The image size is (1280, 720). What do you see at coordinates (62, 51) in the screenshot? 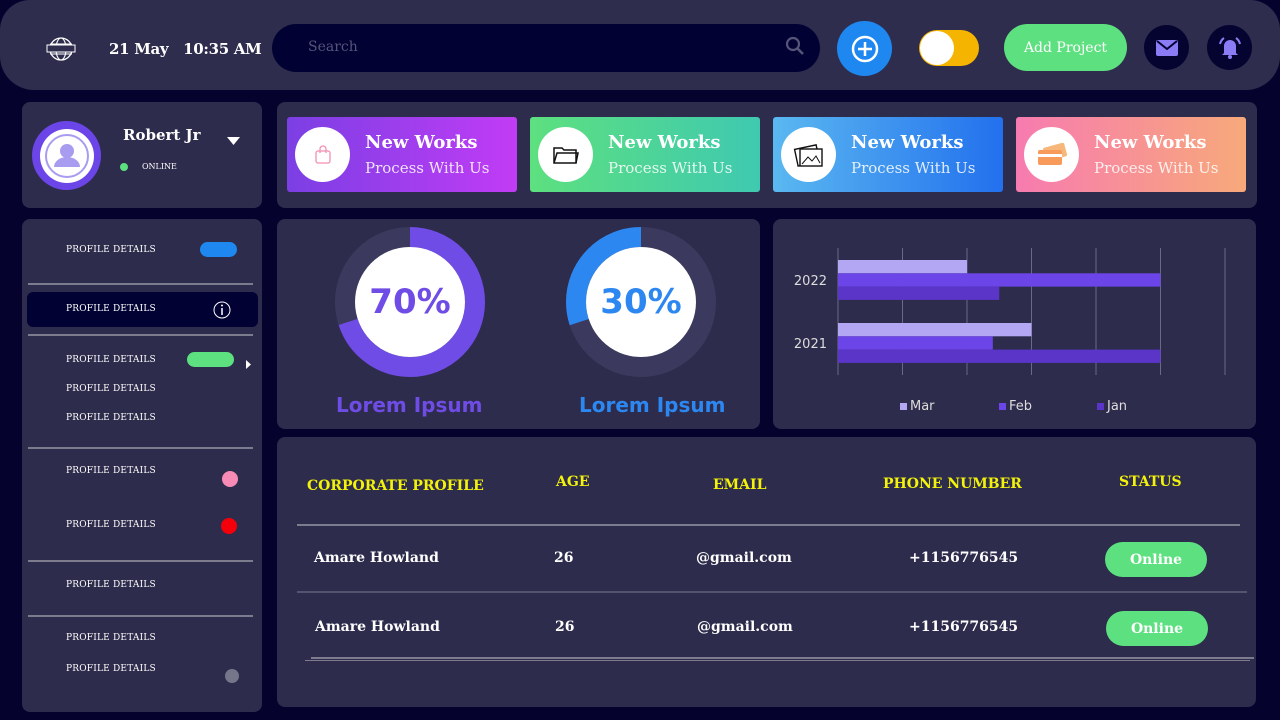
I see `globe-icon` at bounding box center [62, 51].